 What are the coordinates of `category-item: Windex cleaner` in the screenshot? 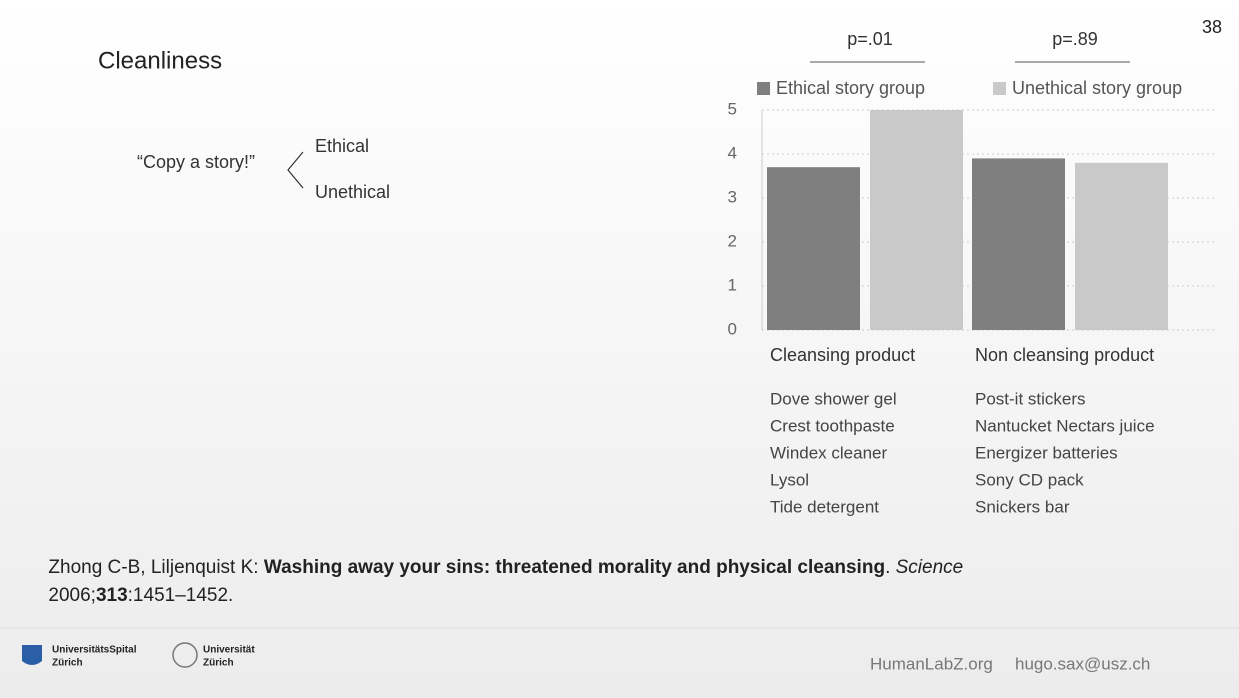 It's located at (829, 452).